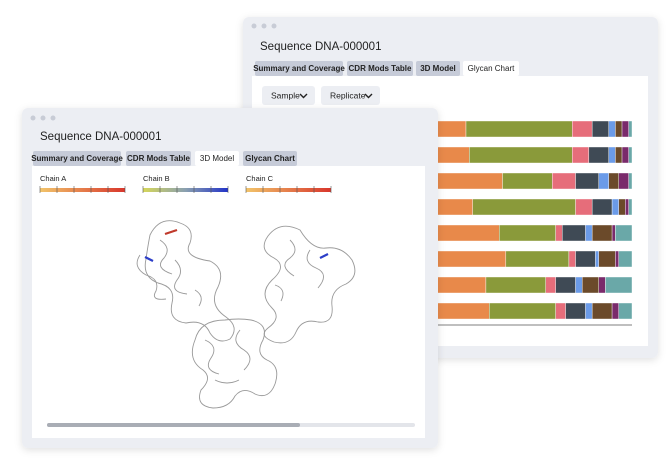 Image resolution: width=671 pixels, height=473 pixels. Describe the element at coordinates (260, 178) in the screenshot. I see `legend-label: Chain C` at that location.